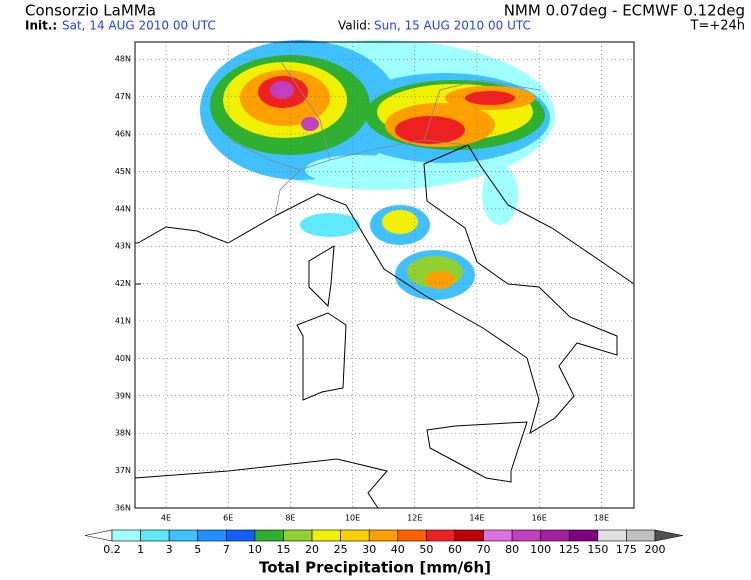 The height and width of the screenshot is (580, 751). Describe the element at coordinates (98, 535) in the screenshot. I see `colorbar-low` at that location.